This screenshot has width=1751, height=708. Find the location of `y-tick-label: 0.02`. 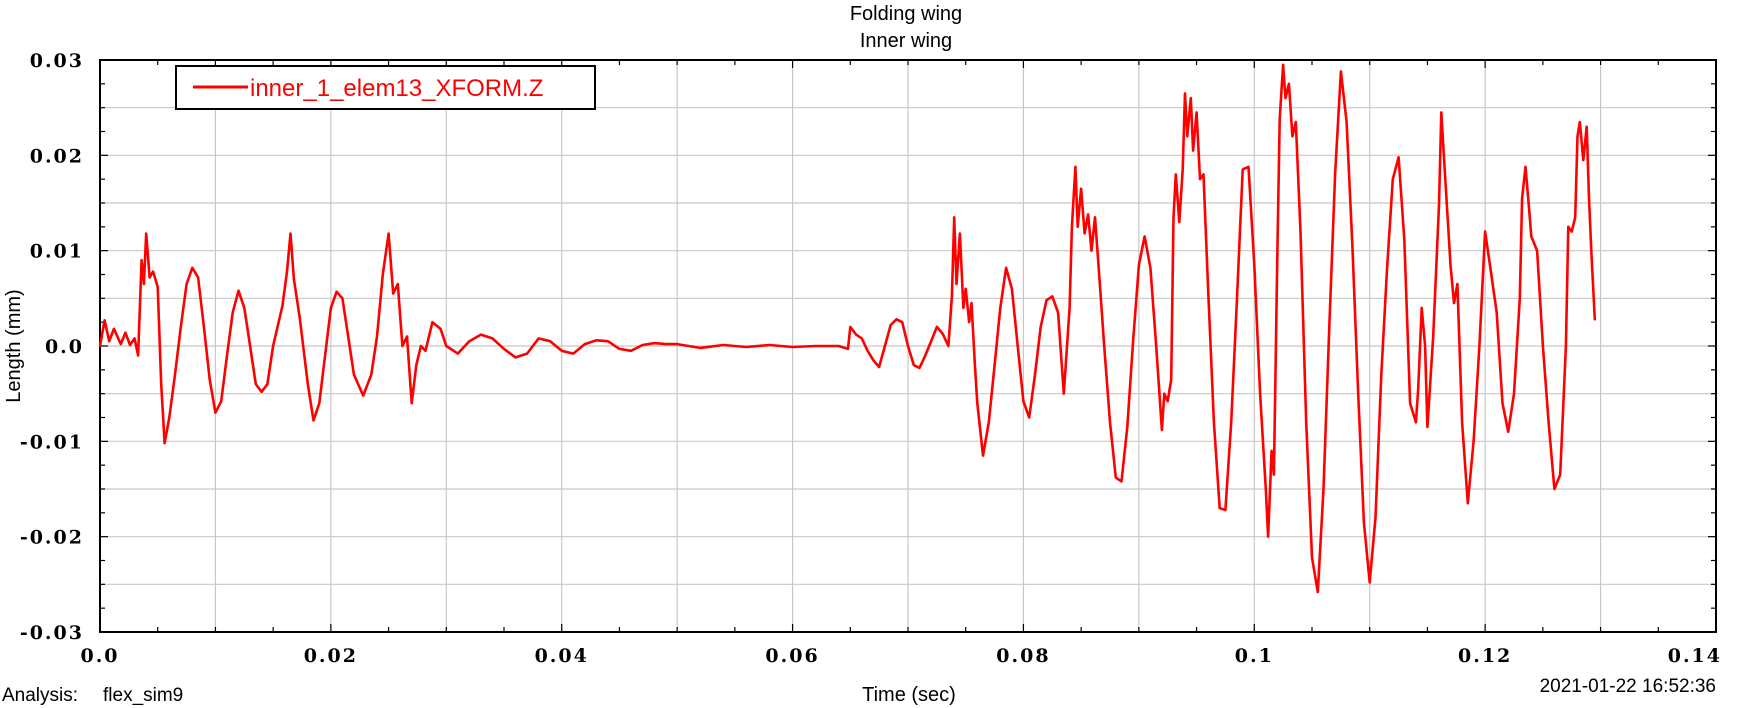

y-tick-label: 0.02 is located at coordinates (57, 156).